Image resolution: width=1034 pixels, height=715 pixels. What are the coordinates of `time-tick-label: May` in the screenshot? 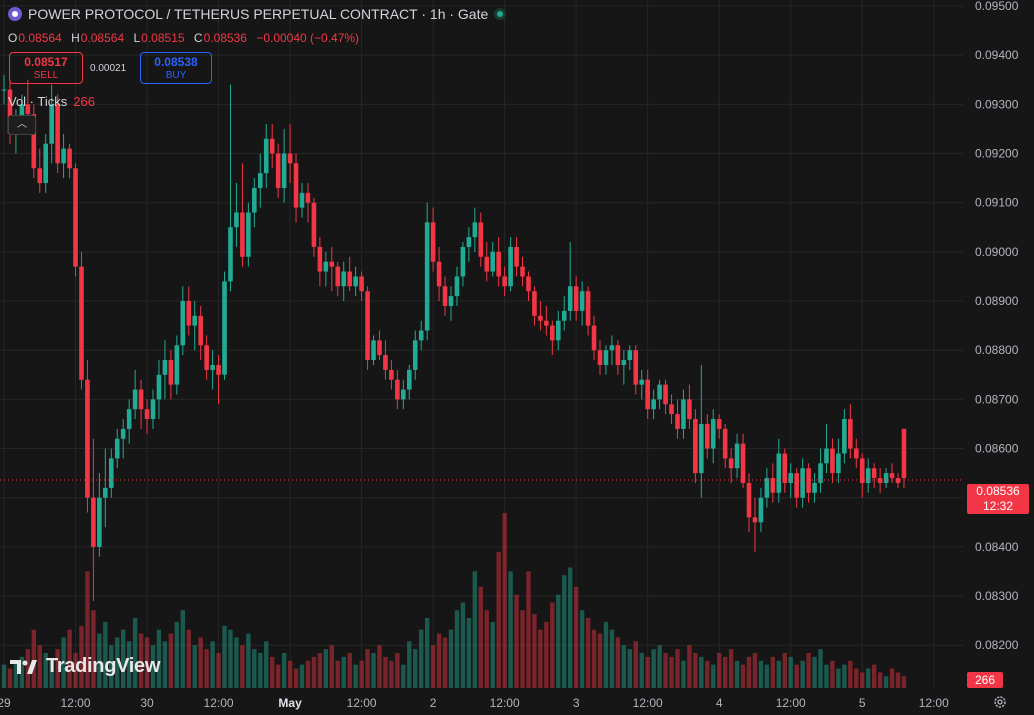 It's located at (290, 703).